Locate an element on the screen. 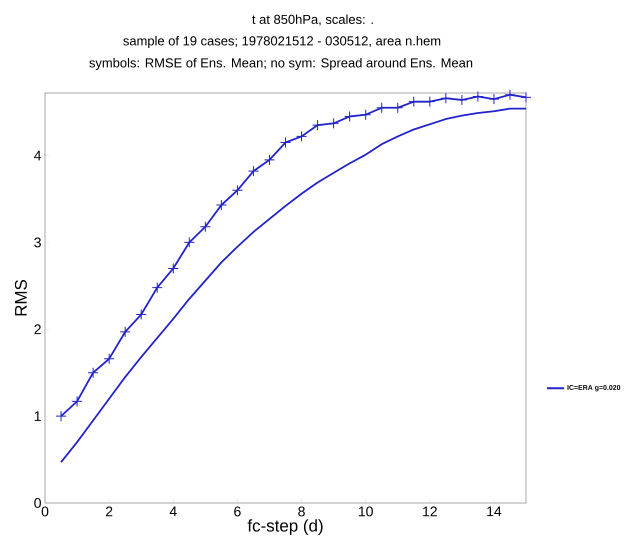 This screenshot has width=626, height=550. y-tick-label: 0 is located at coordinates (37, 503).